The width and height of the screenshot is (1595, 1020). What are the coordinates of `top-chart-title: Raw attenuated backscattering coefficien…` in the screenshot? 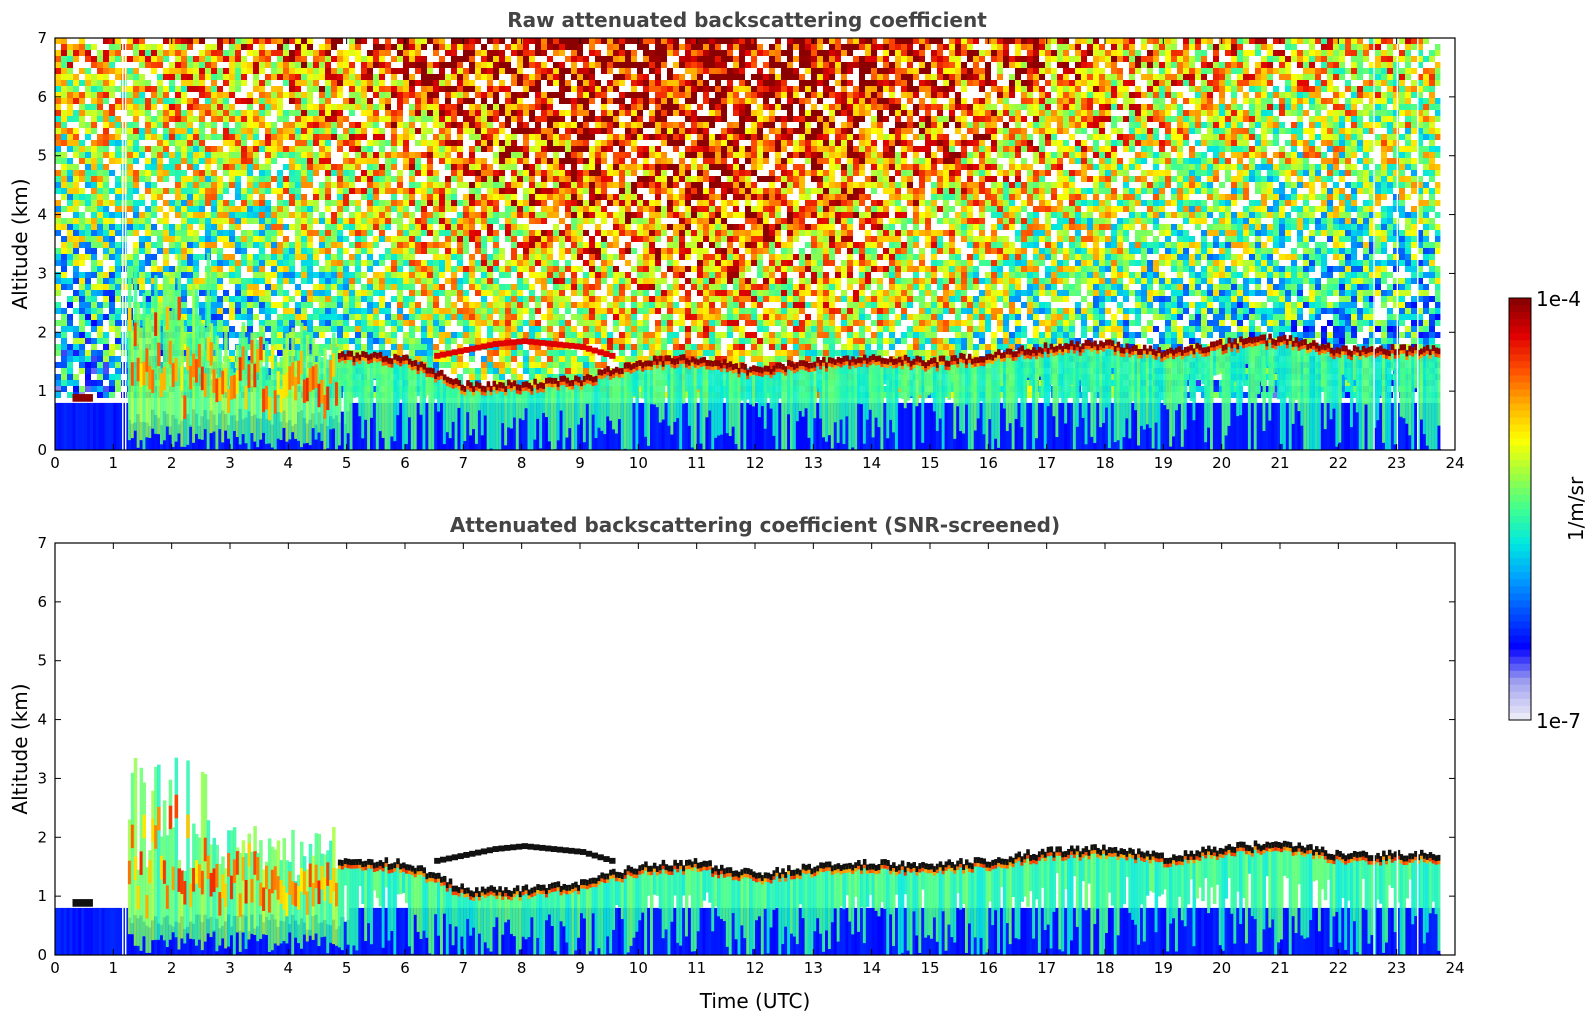 It's located at (747, 20).